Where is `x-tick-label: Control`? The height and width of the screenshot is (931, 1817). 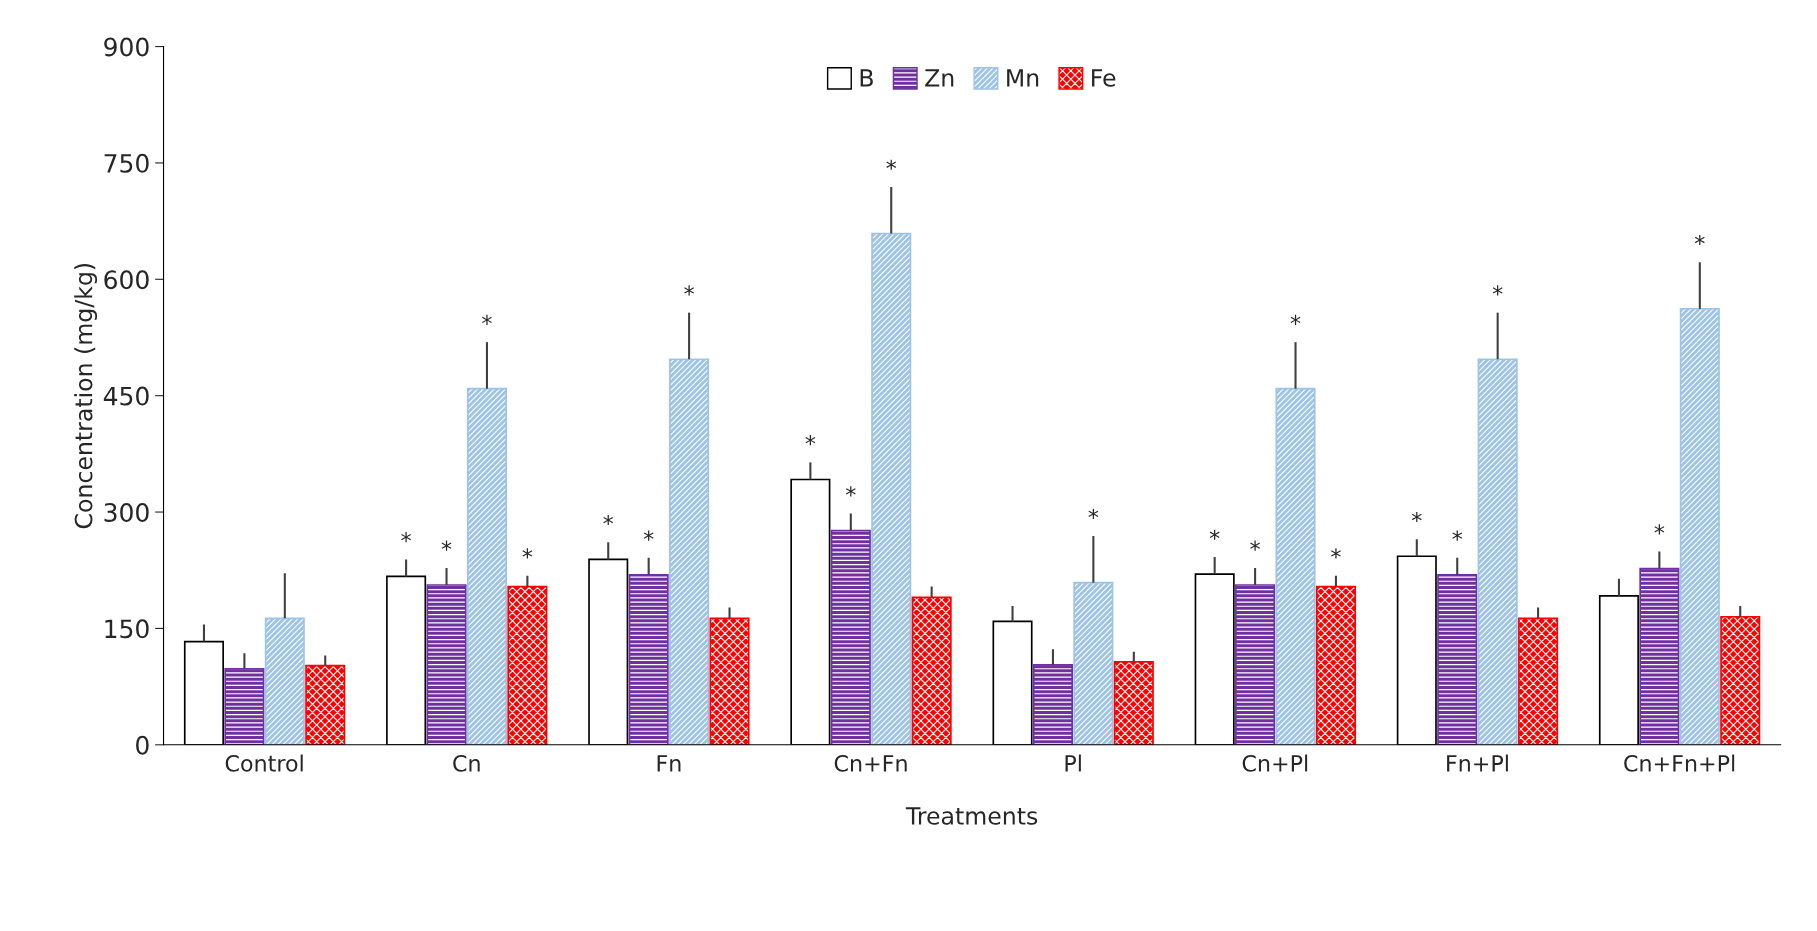 x-tick-label: Control is located at coordinates (264, 763).